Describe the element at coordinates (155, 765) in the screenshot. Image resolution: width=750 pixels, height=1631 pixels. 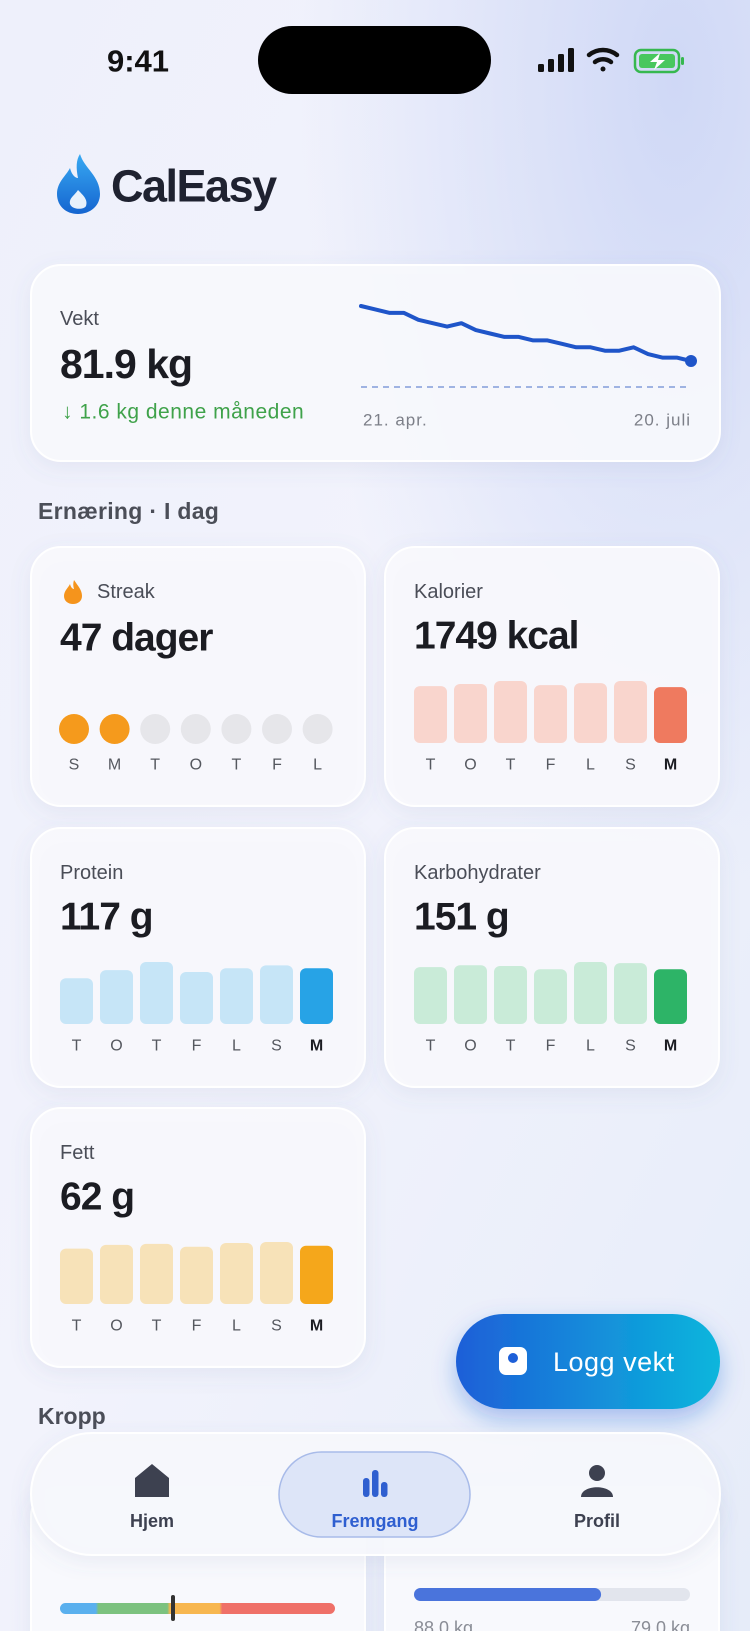
I see `streak-day-label: T` at that location.